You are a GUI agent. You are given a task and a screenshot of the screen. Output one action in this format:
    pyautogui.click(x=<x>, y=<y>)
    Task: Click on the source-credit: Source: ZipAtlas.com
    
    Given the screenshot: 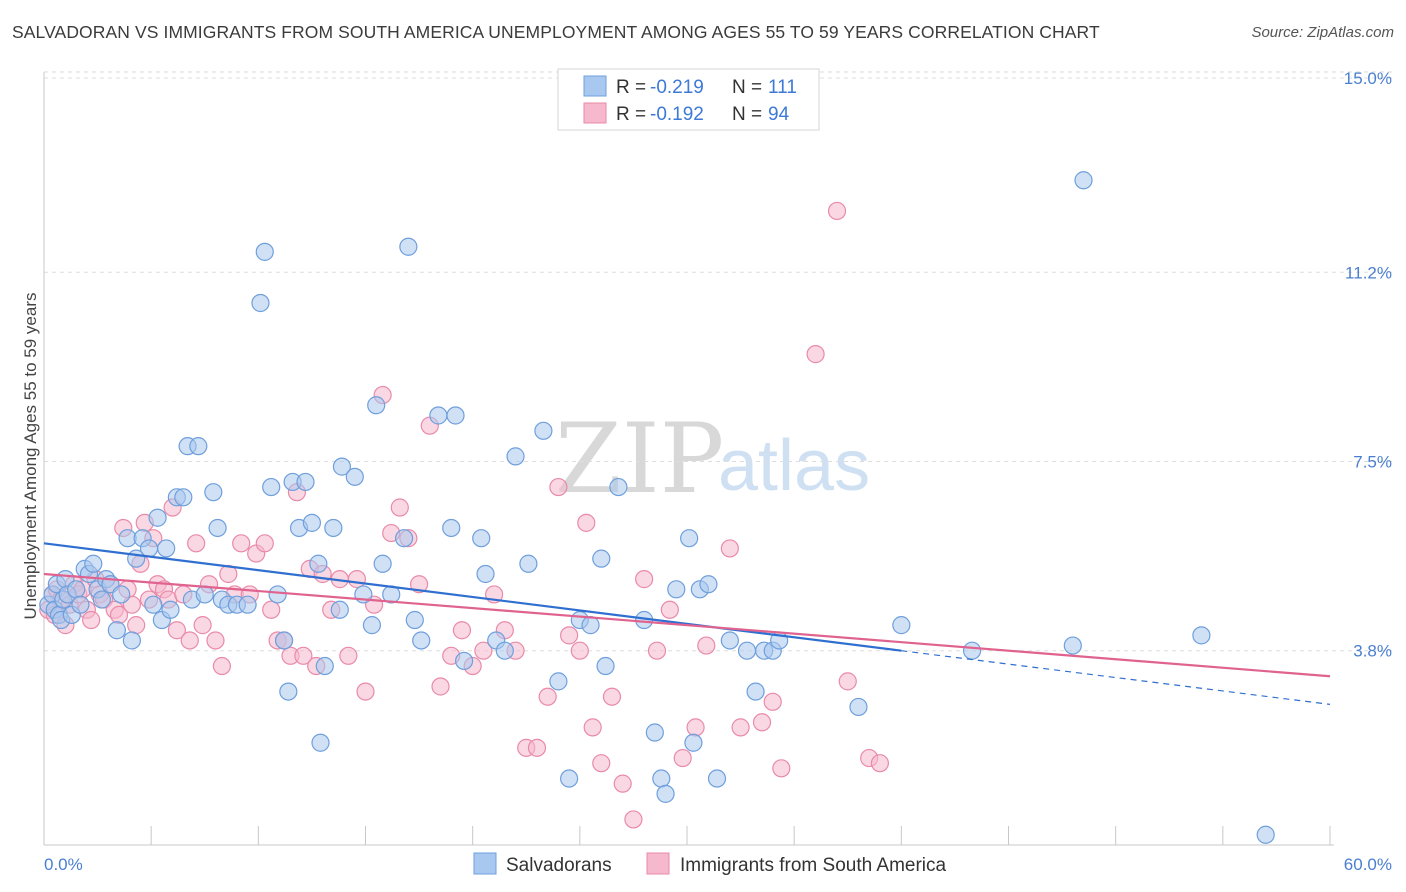 What is the action you would take?
    pyautogui.click(x=1322, y=32)
    